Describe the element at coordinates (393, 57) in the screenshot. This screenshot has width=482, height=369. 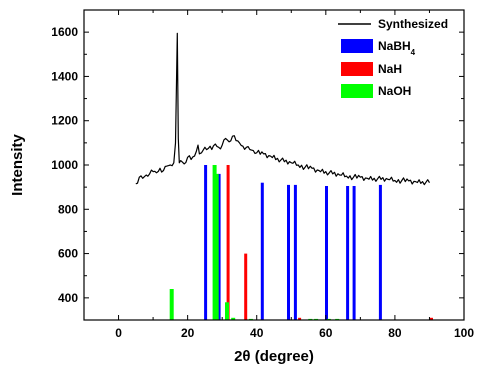
I see `legend: Synthesized NaBH4 NaH NaOH` at that location.